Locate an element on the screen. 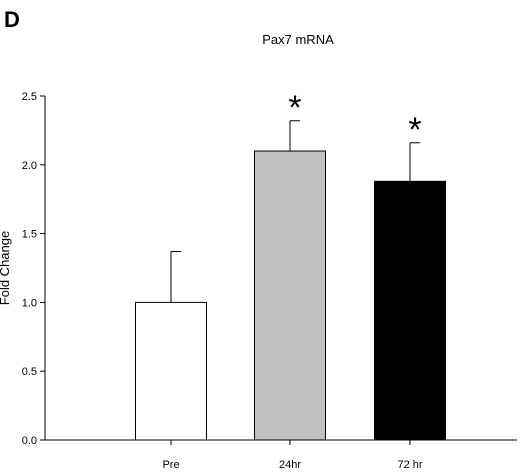  y-tick-label: 1.0 is located at coordinates (29, 303).